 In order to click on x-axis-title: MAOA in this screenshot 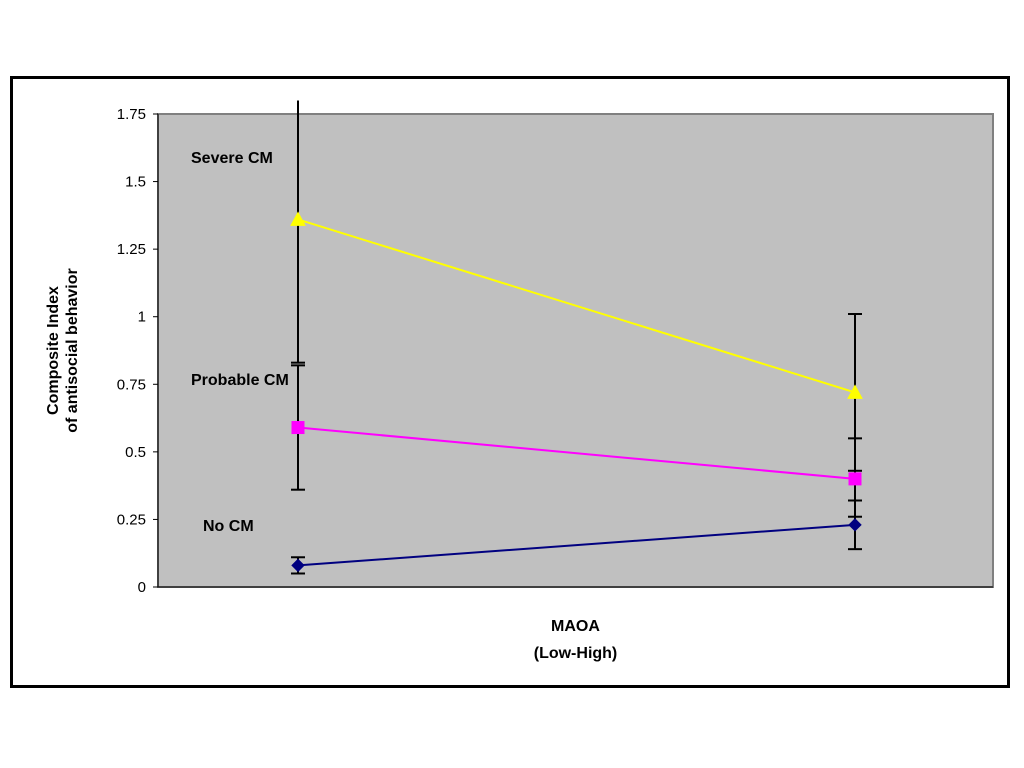, I will do `click(575, 626)`.